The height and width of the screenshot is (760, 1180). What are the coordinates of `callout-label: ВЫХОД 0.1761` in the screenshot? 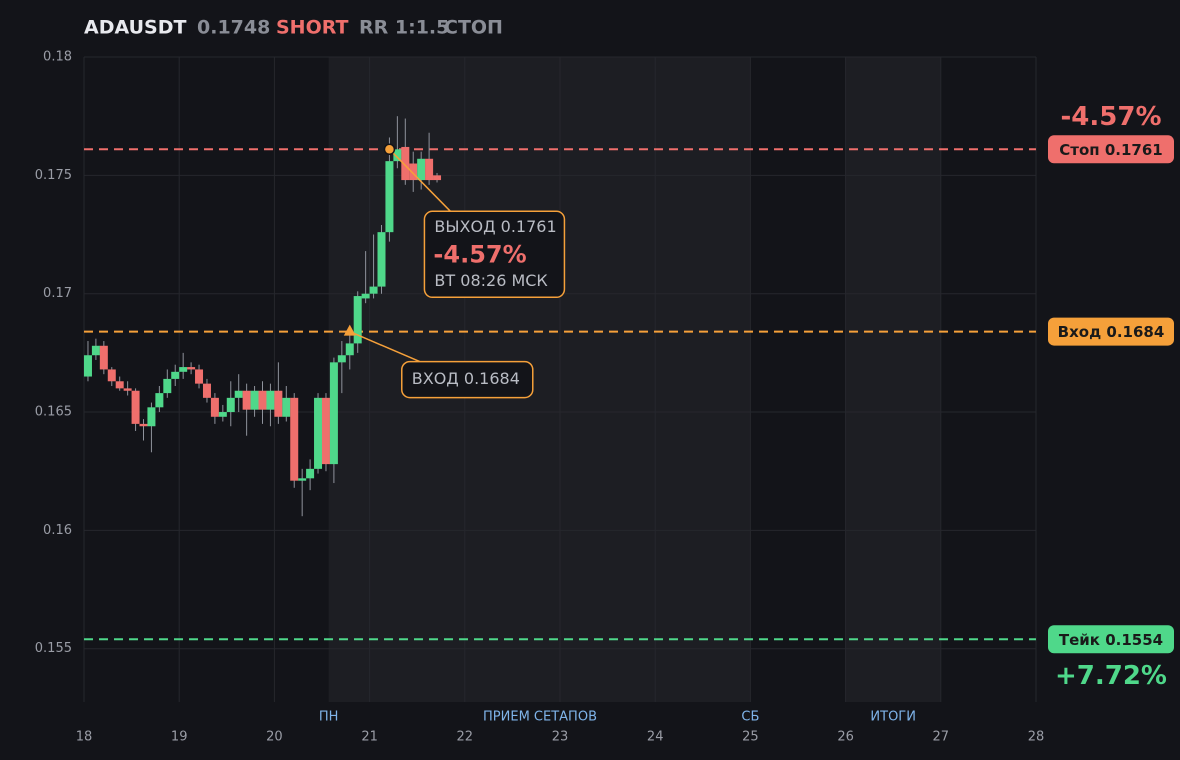 It's located at (495, 226).